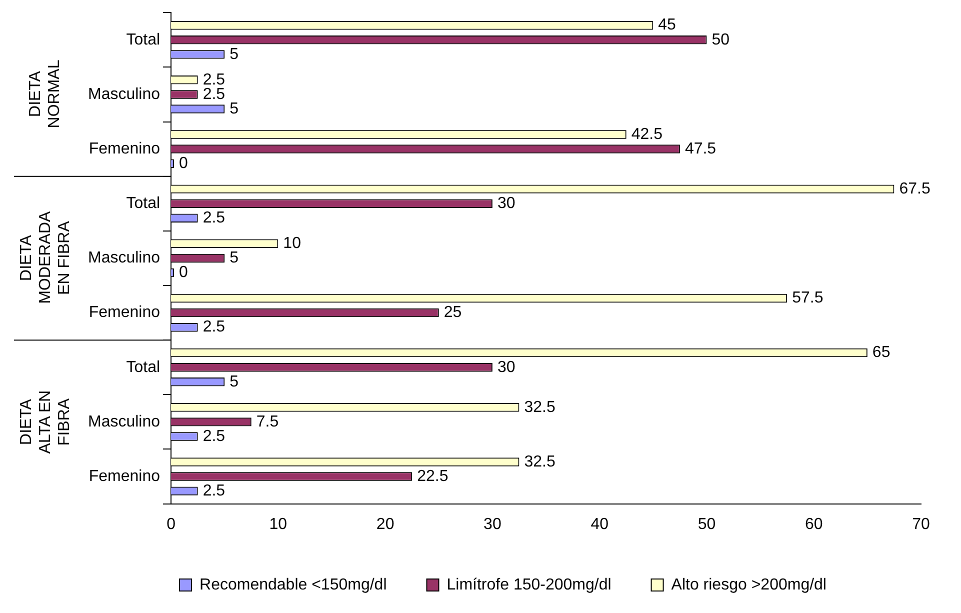 Image resolution: width=961 pixels, height=613 pixels. What do you see at coordinates (700, 149) in the screenshot?
I see `data-label: 47.5` at bounding box center [700, 149].